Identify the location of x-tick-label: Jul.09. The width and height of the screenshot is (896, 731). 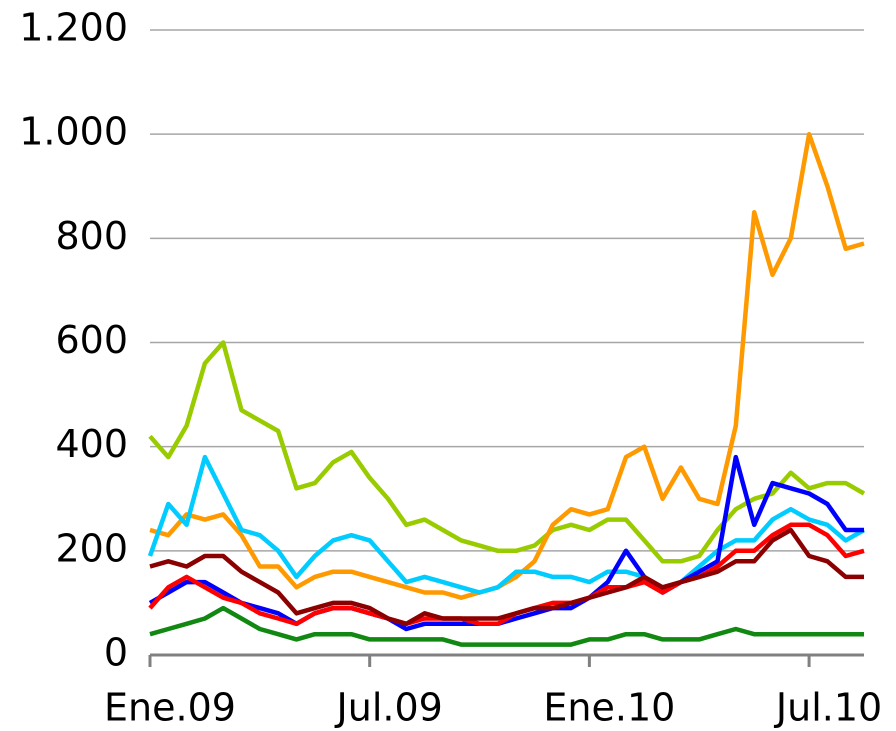
(389, 708).